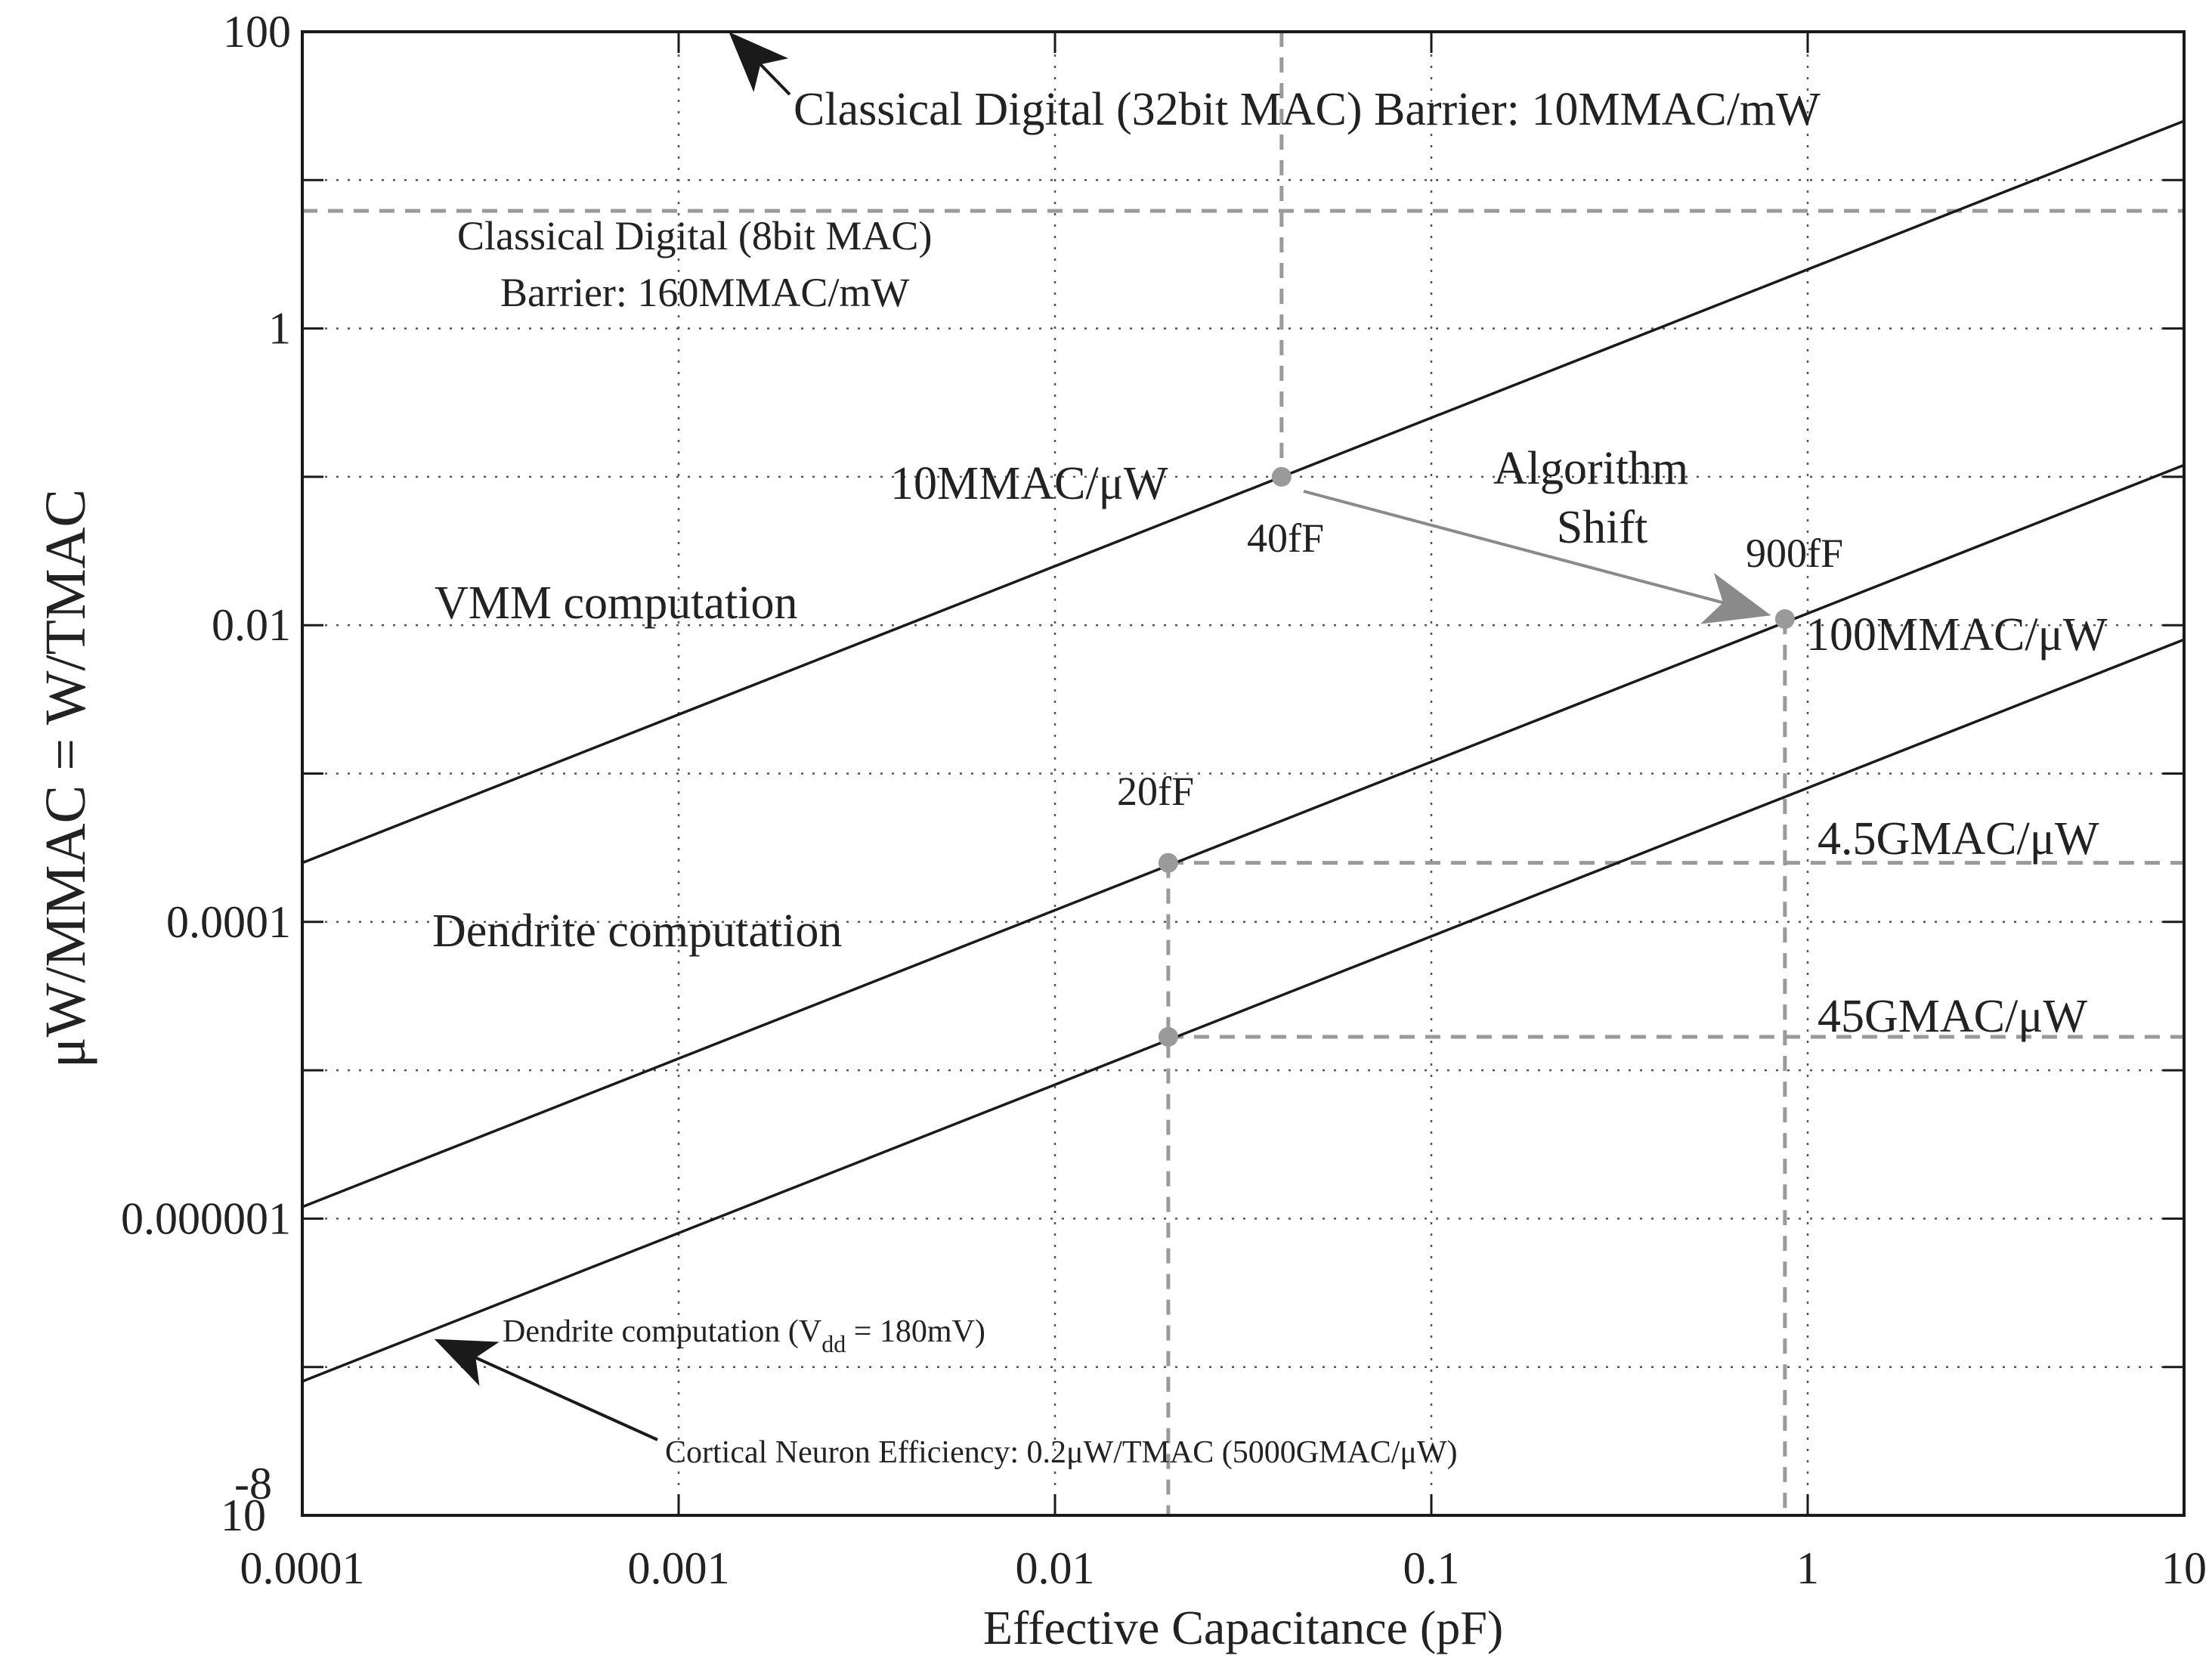  Describe the element at coordinates (637, 931) in the screenshot. I see `label-dendrite-computation: Dendrite computation` at that location.